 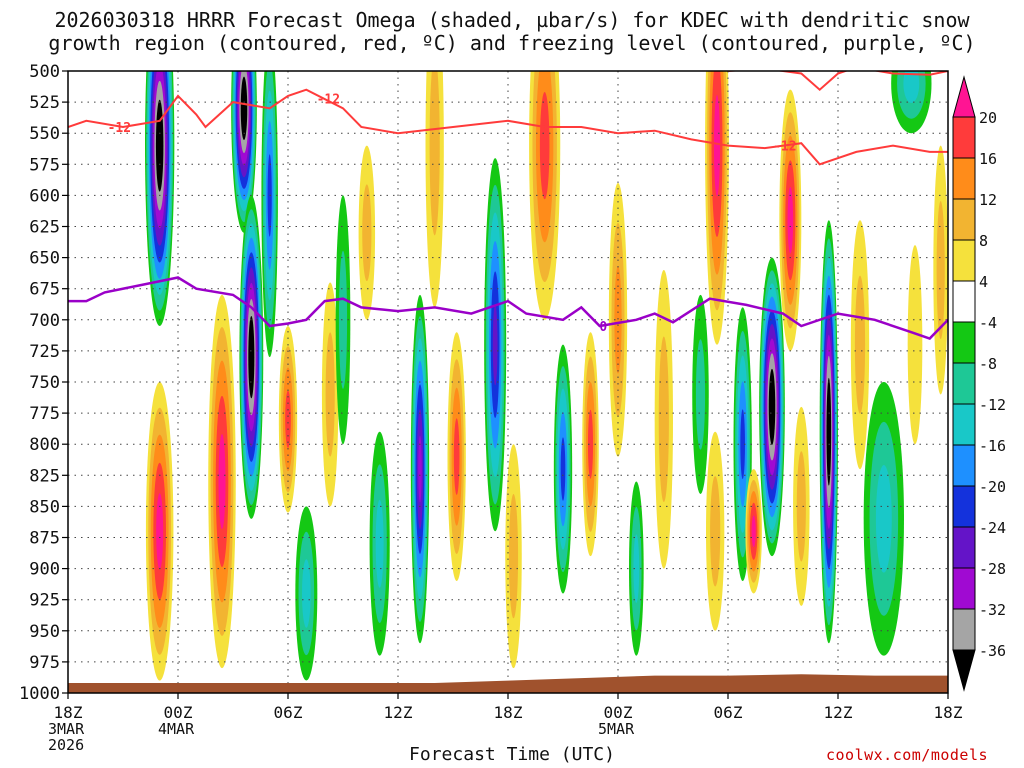 What do you see at coordinates (44, 570) in the screenshot?
I see `y-tick-label: 900` at bounding box center [44, 570].